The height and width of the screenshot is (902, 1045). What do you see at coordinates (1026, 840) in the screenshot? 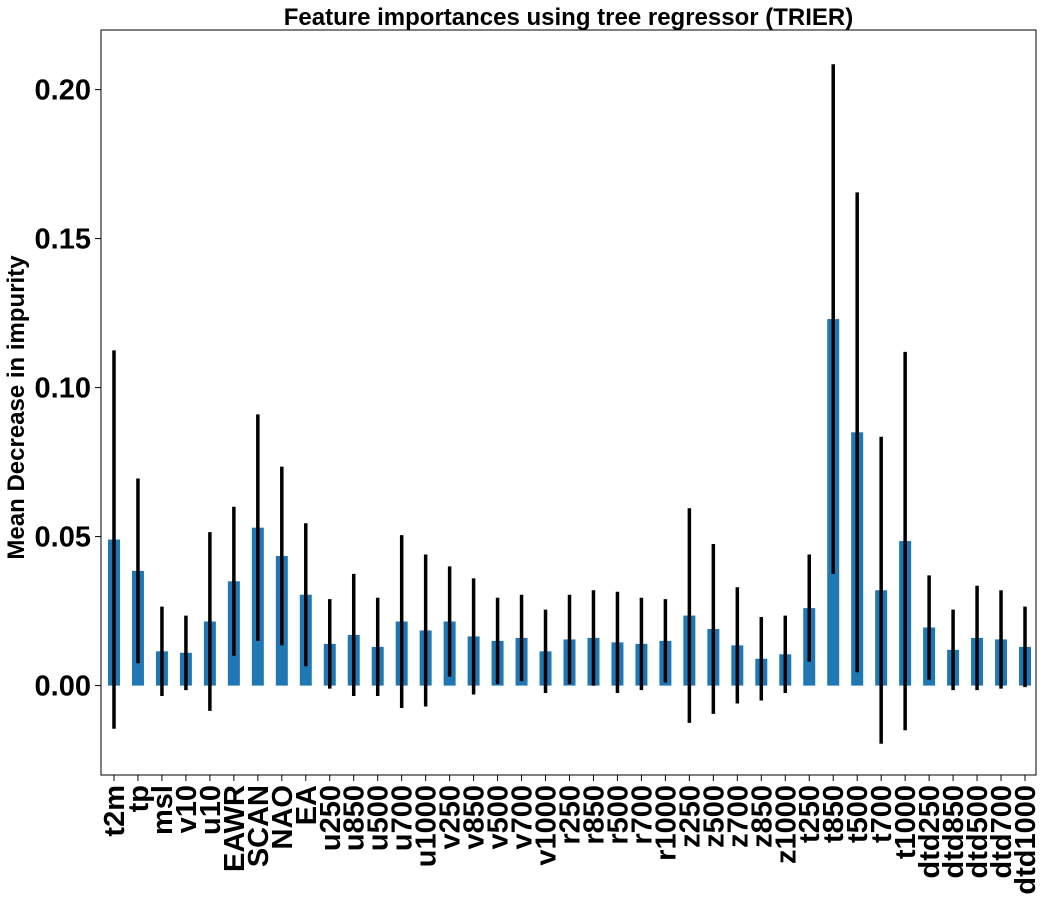
I see `x-tick-label: dtd1000` at bounding box center [1026, 840].